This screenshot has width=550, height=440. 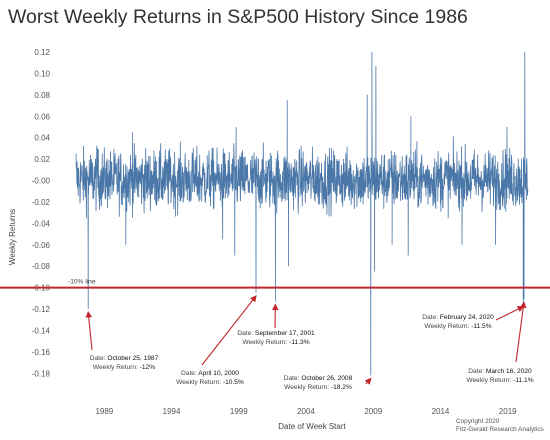 I want to click on x-tick-label: 2014, so click(x=441, y=411).